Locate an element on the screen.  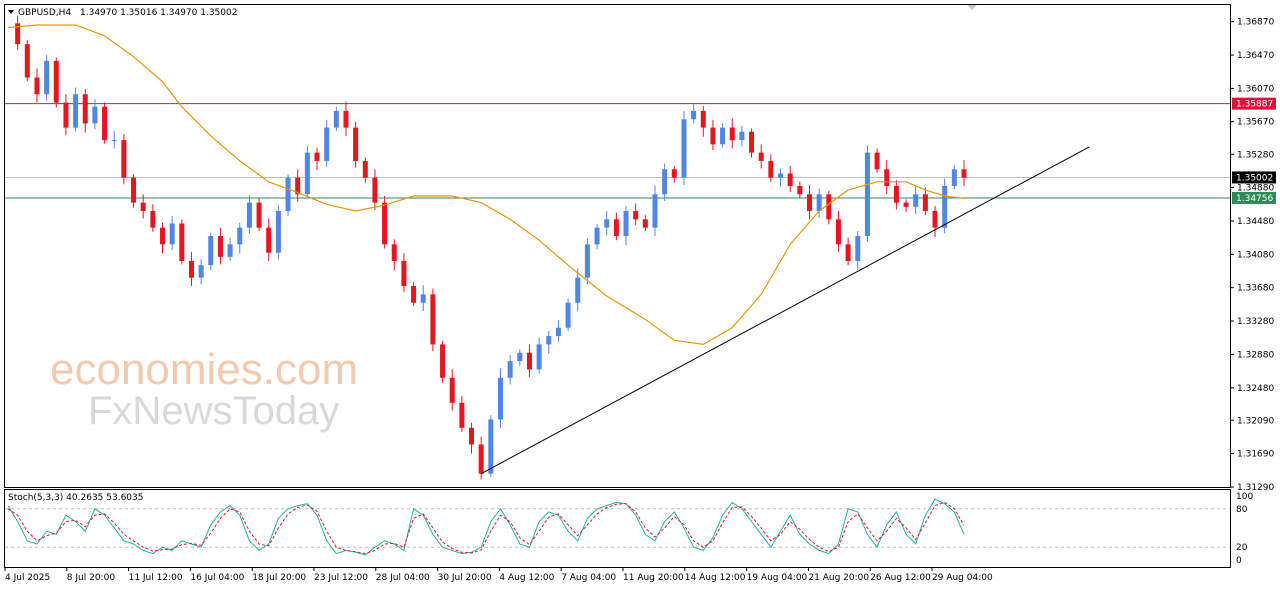
time-tick-label: 23 Jul 12:00 is located at coordinates (341, 578).